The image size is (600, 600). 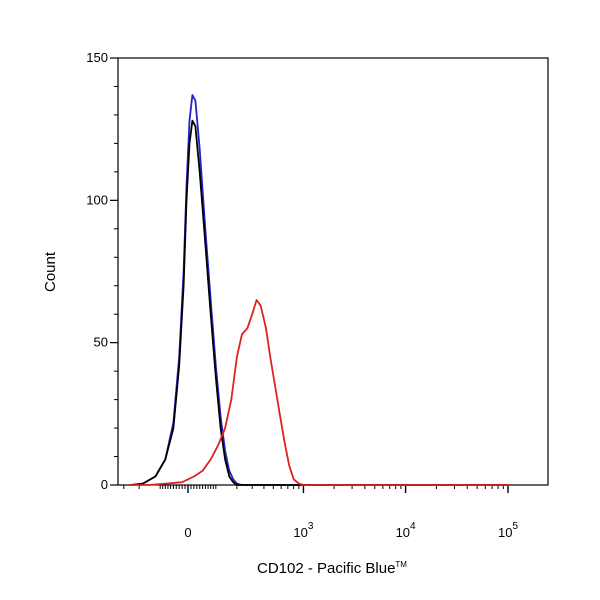 What do you see at coordinates (187, 532) in the screenshot?
I see `x-tick-label: 0` at bounding box center [187, 532].